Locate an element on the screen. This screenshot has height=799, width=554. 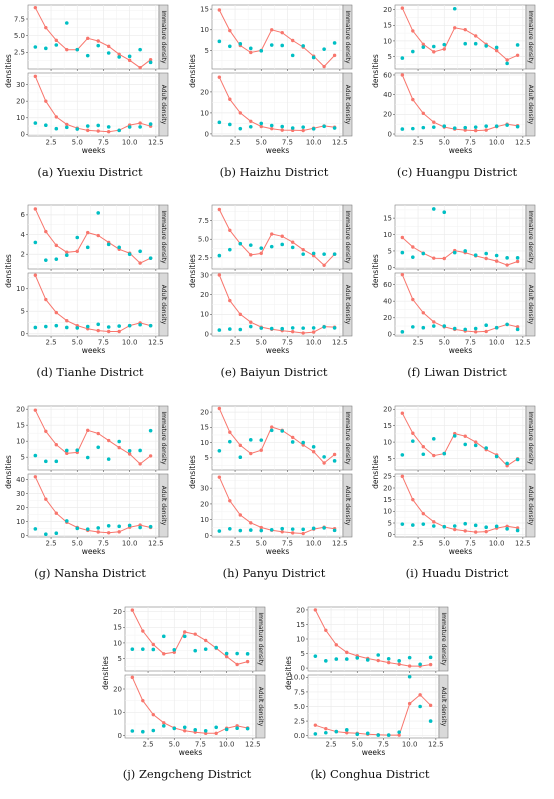
chart6-y-axis-title: densities is located at coordinates (8, 472).